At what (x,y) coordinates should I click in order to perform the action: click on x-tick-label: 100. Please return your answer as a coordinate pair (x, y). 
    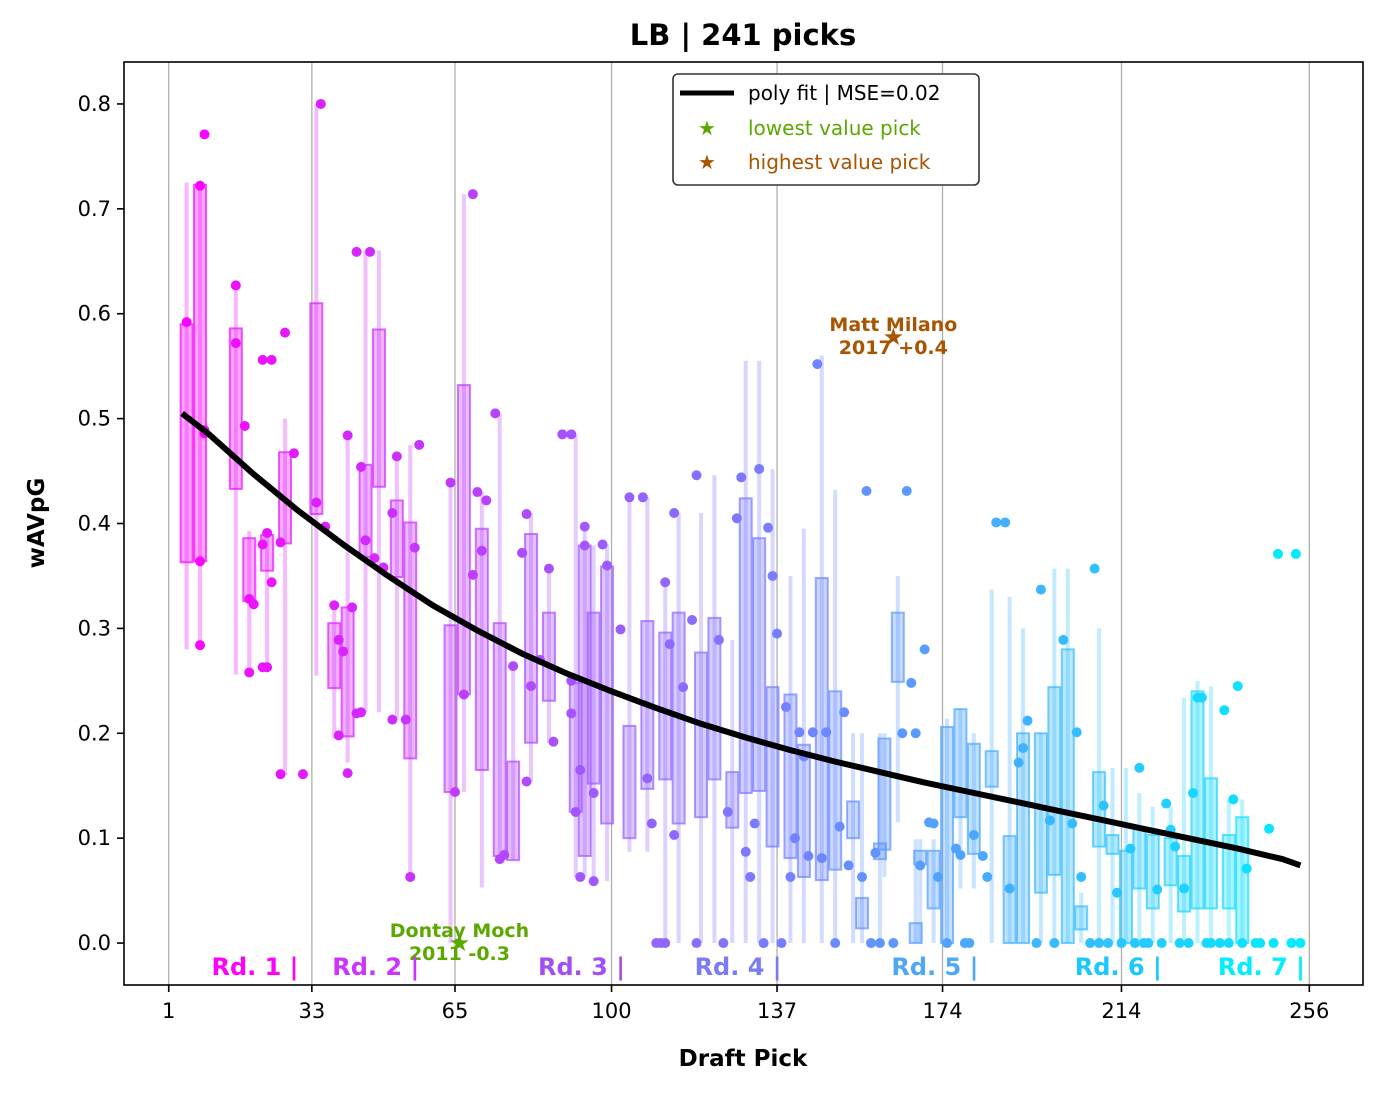
    Looking at the image, I should click on (612, 1011).